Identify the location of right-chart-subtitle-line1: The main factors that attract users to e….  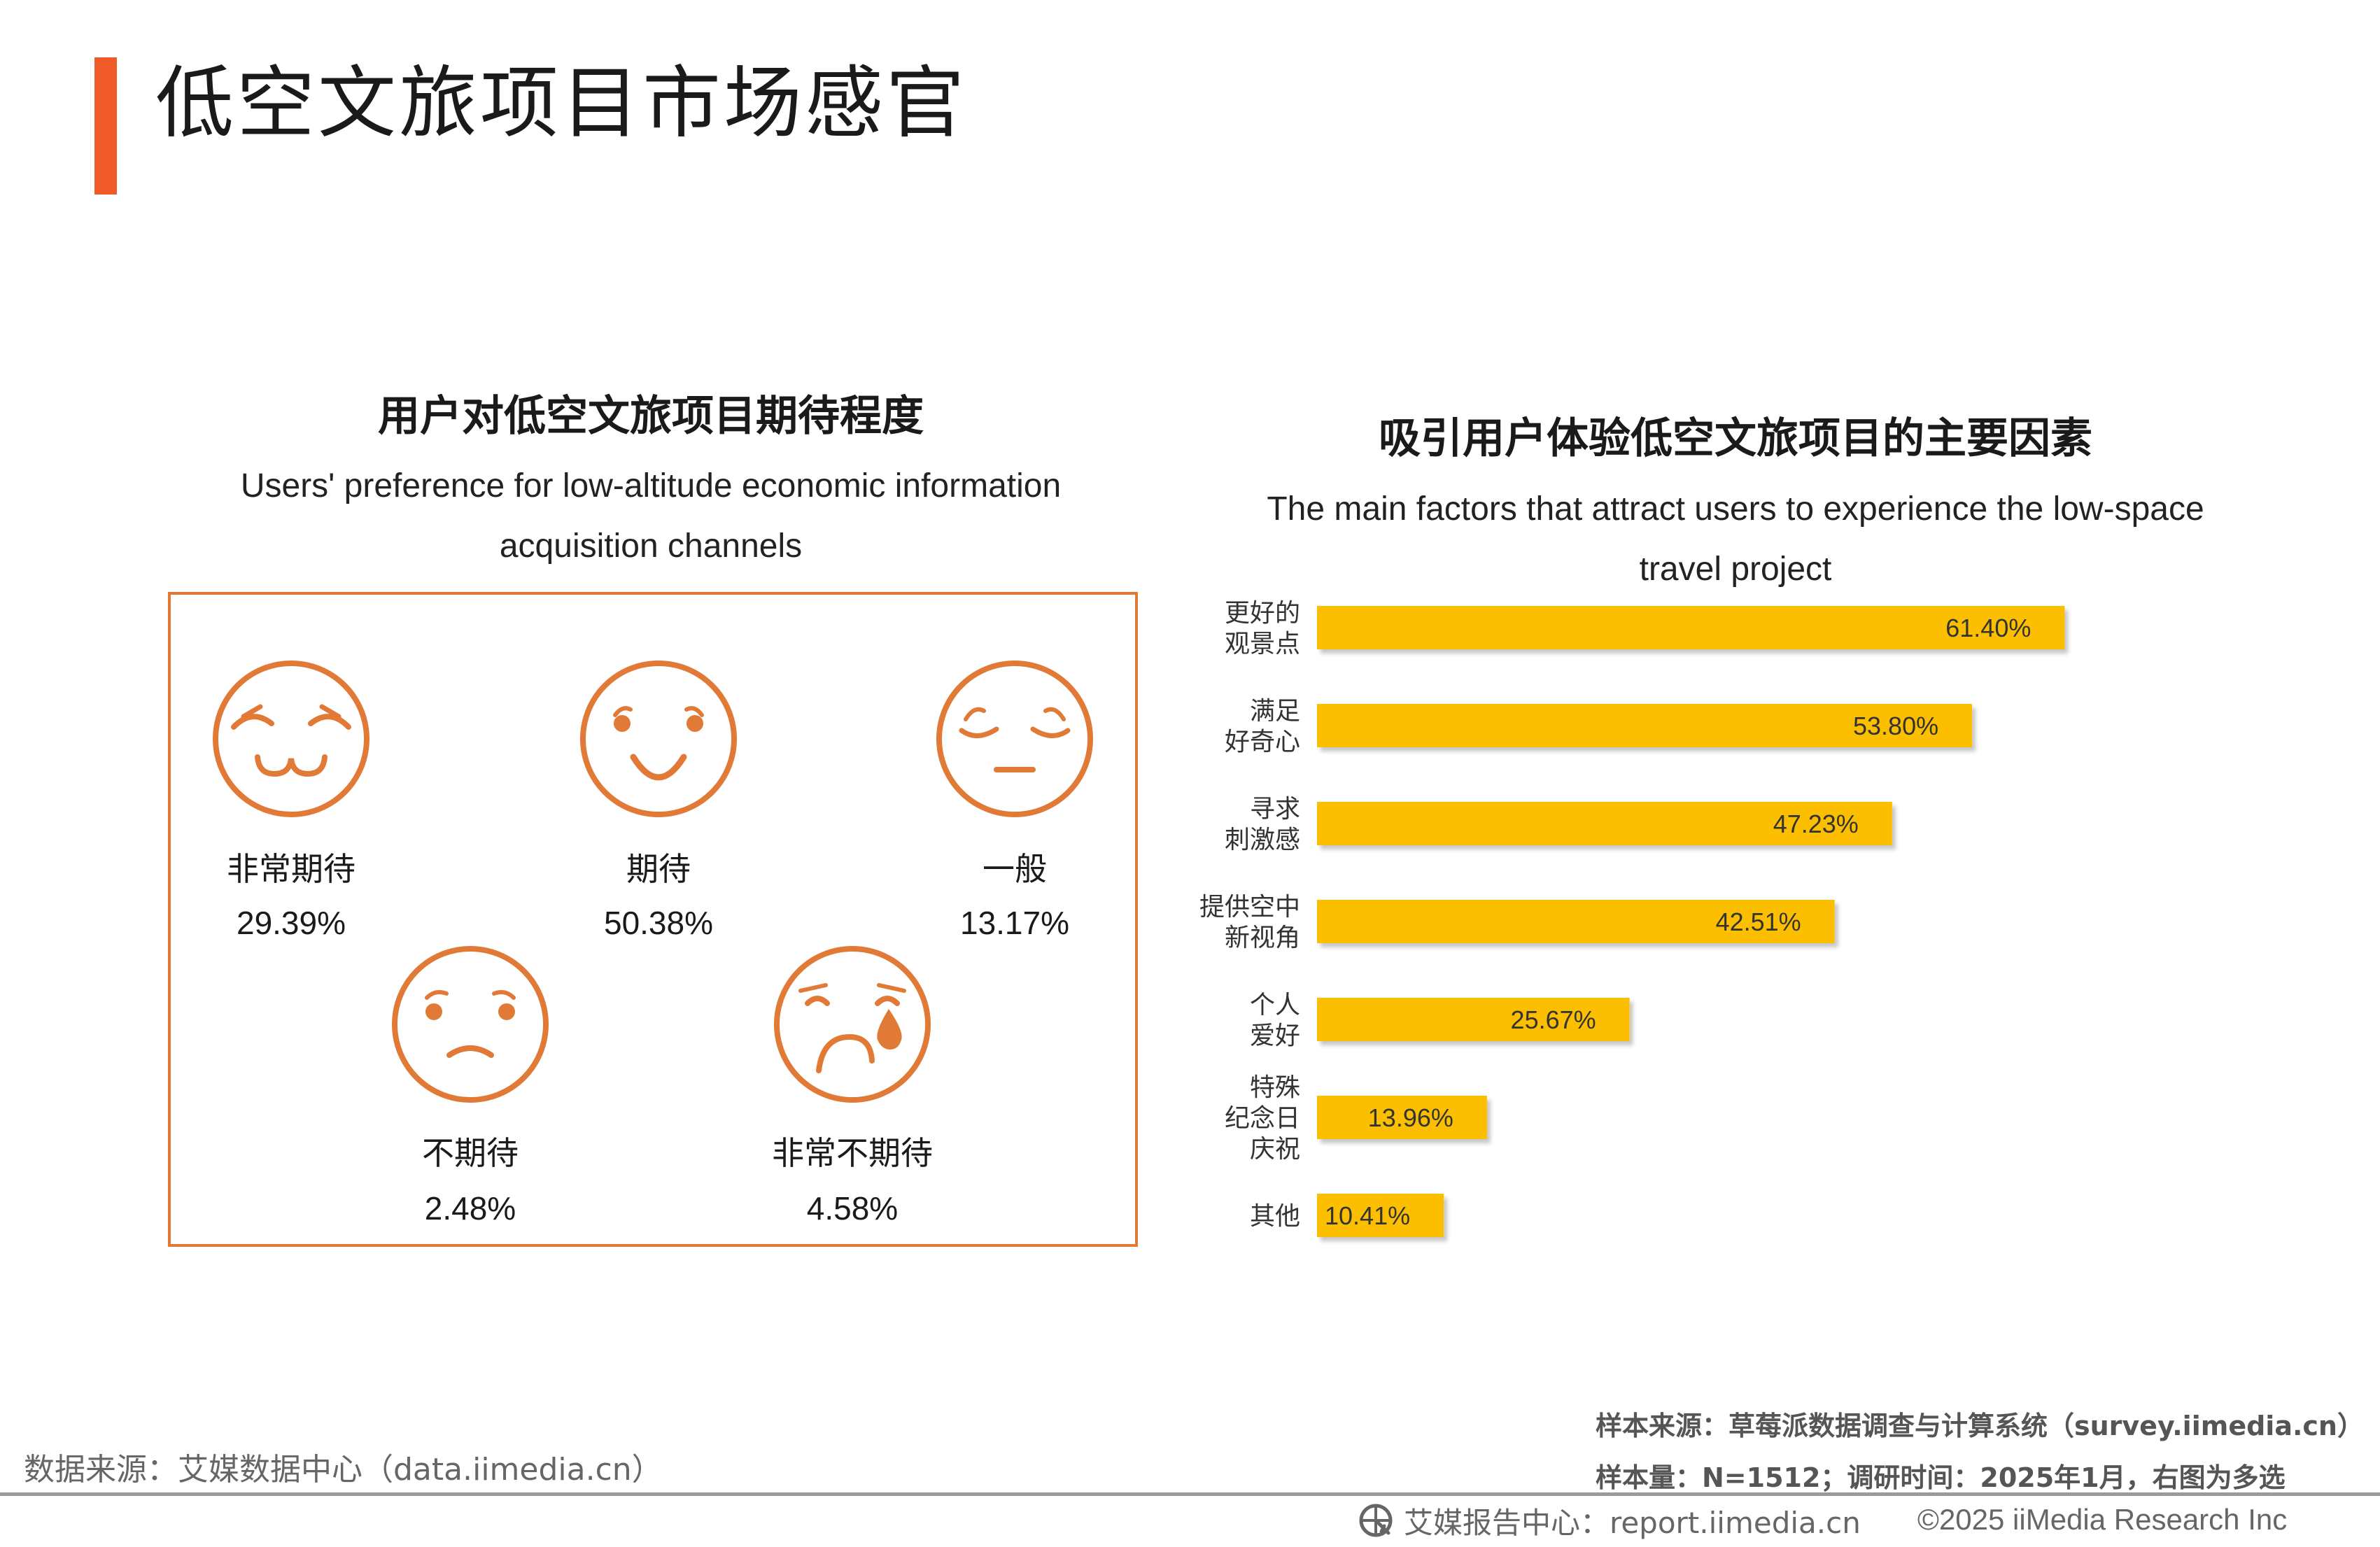
(1735, 509).